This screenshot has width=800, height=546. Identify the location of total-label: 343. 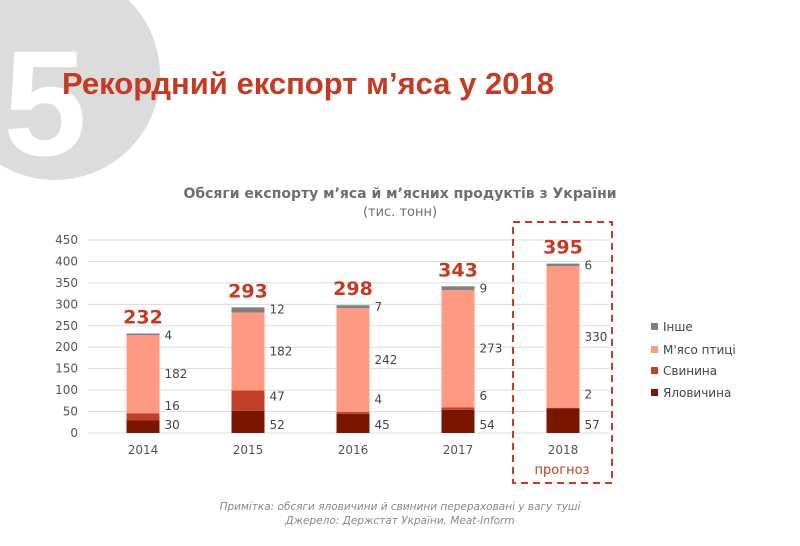
(458, 270).